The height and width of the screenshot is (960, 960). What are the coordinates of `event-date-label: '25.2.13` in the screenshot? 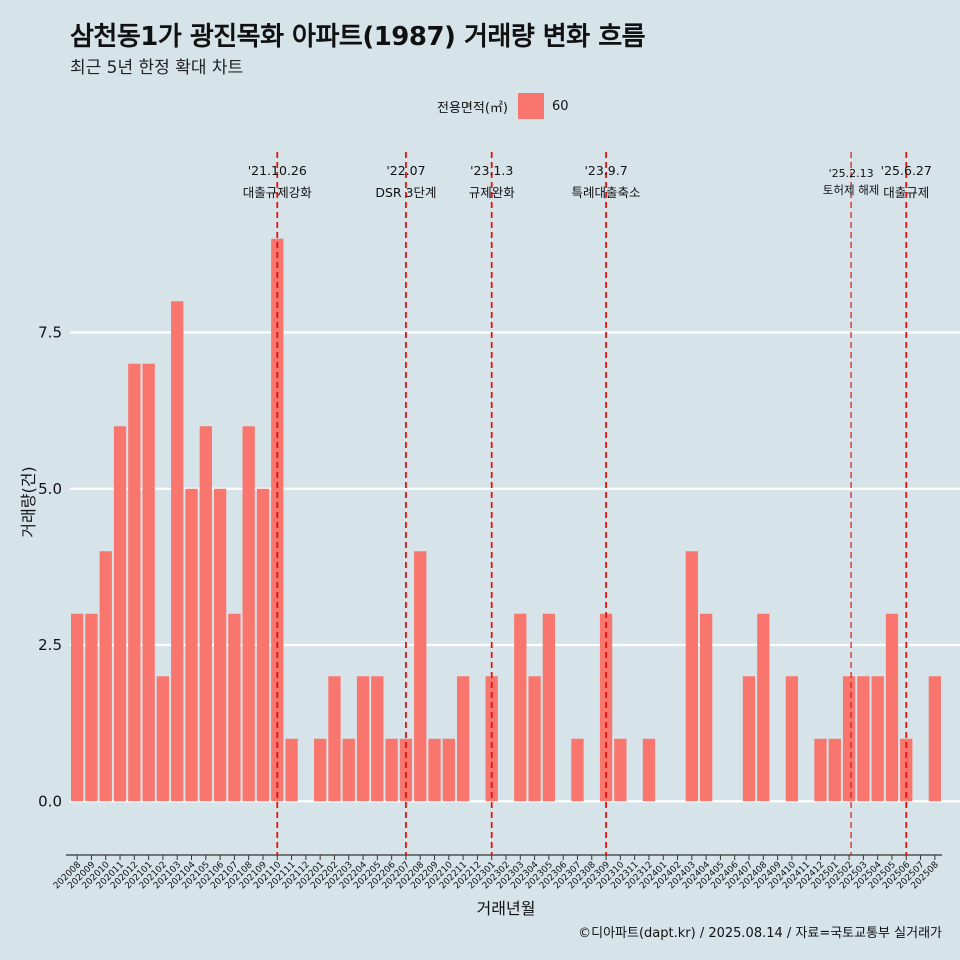 It's located at (851, 173).